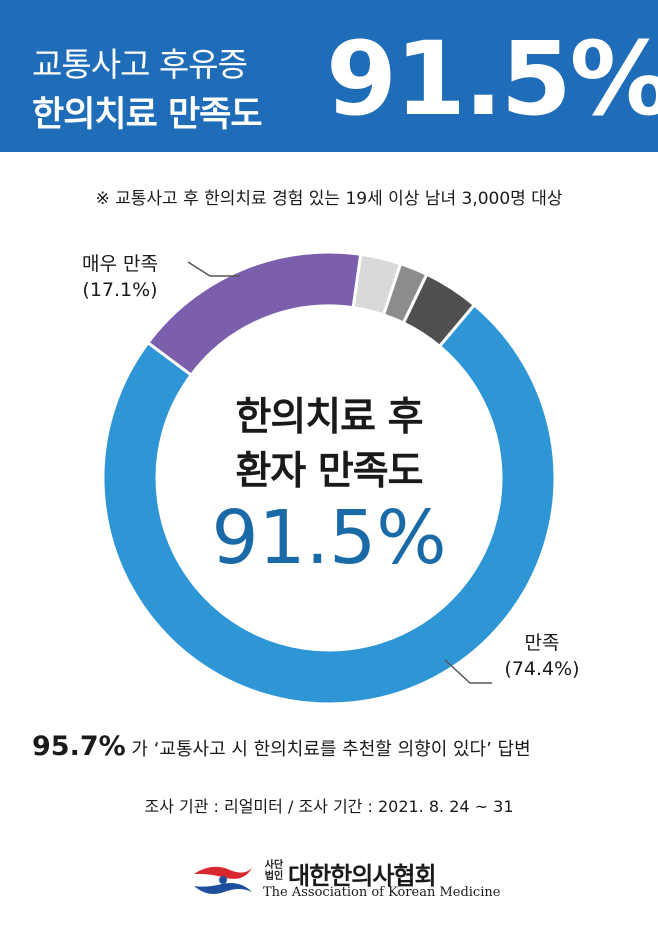 This screenshot has width=658, height=931. I want to click on slice-very-satisfied, so click(254, 314).